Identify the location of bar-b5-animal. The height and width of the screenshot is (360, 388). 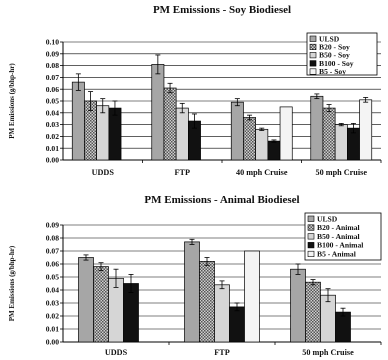
(252, 296).